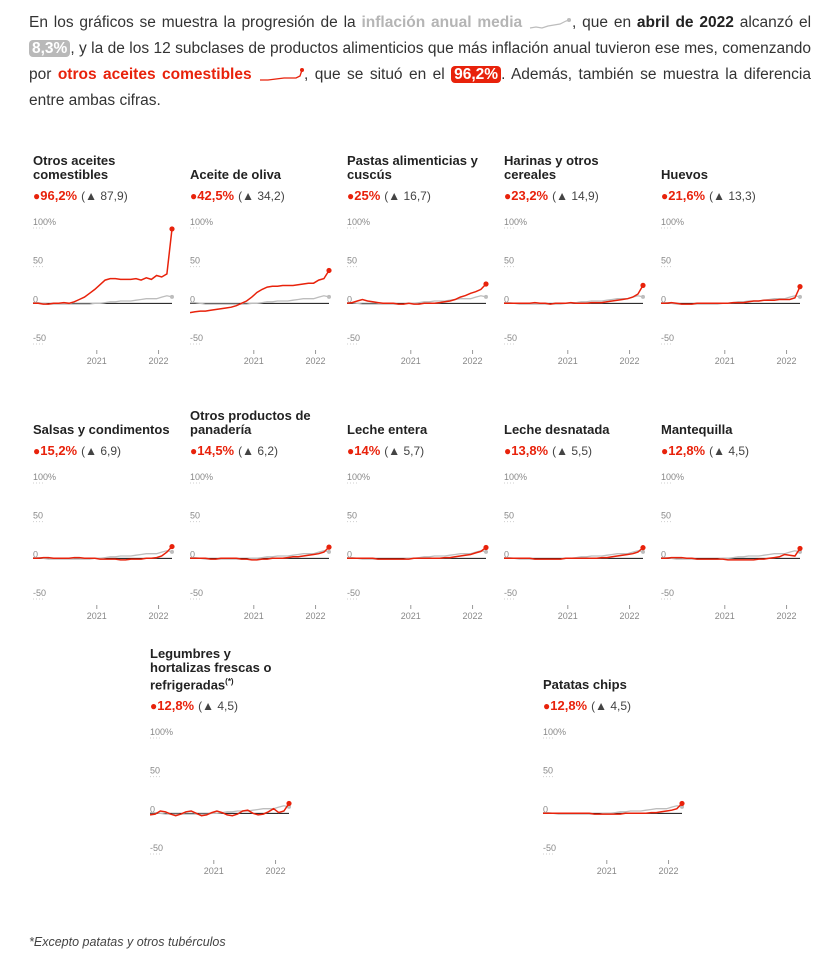 Image resolution: width=835 pixels, height=965 pixels. I want to click on panel-diff: (▲ 87,9), so click(104, 196).